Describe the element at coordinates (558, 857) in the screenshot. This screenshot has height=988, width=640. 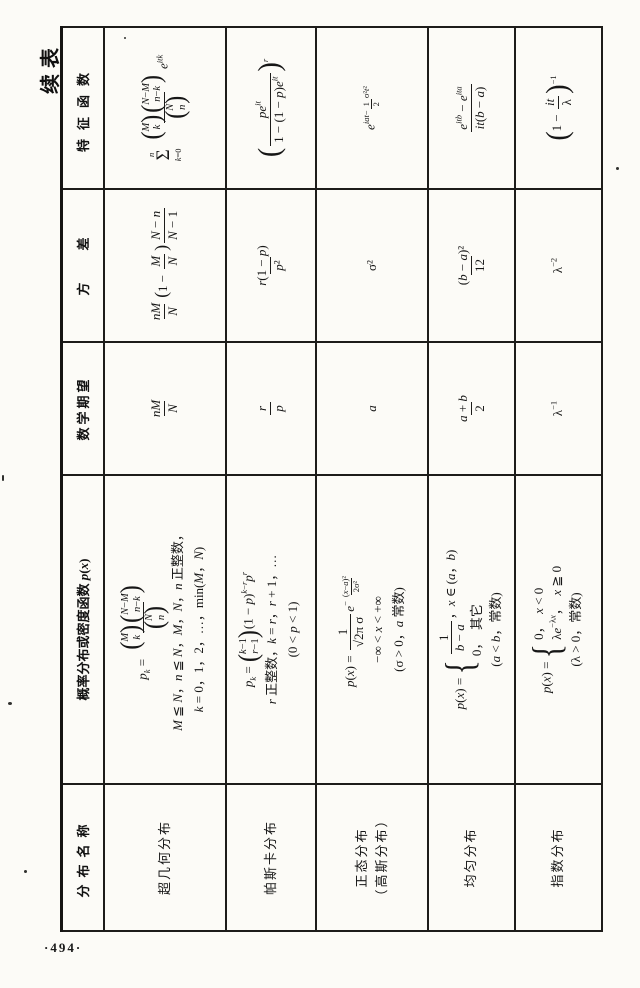
I see `distribution-name: 指数分布` at that location.